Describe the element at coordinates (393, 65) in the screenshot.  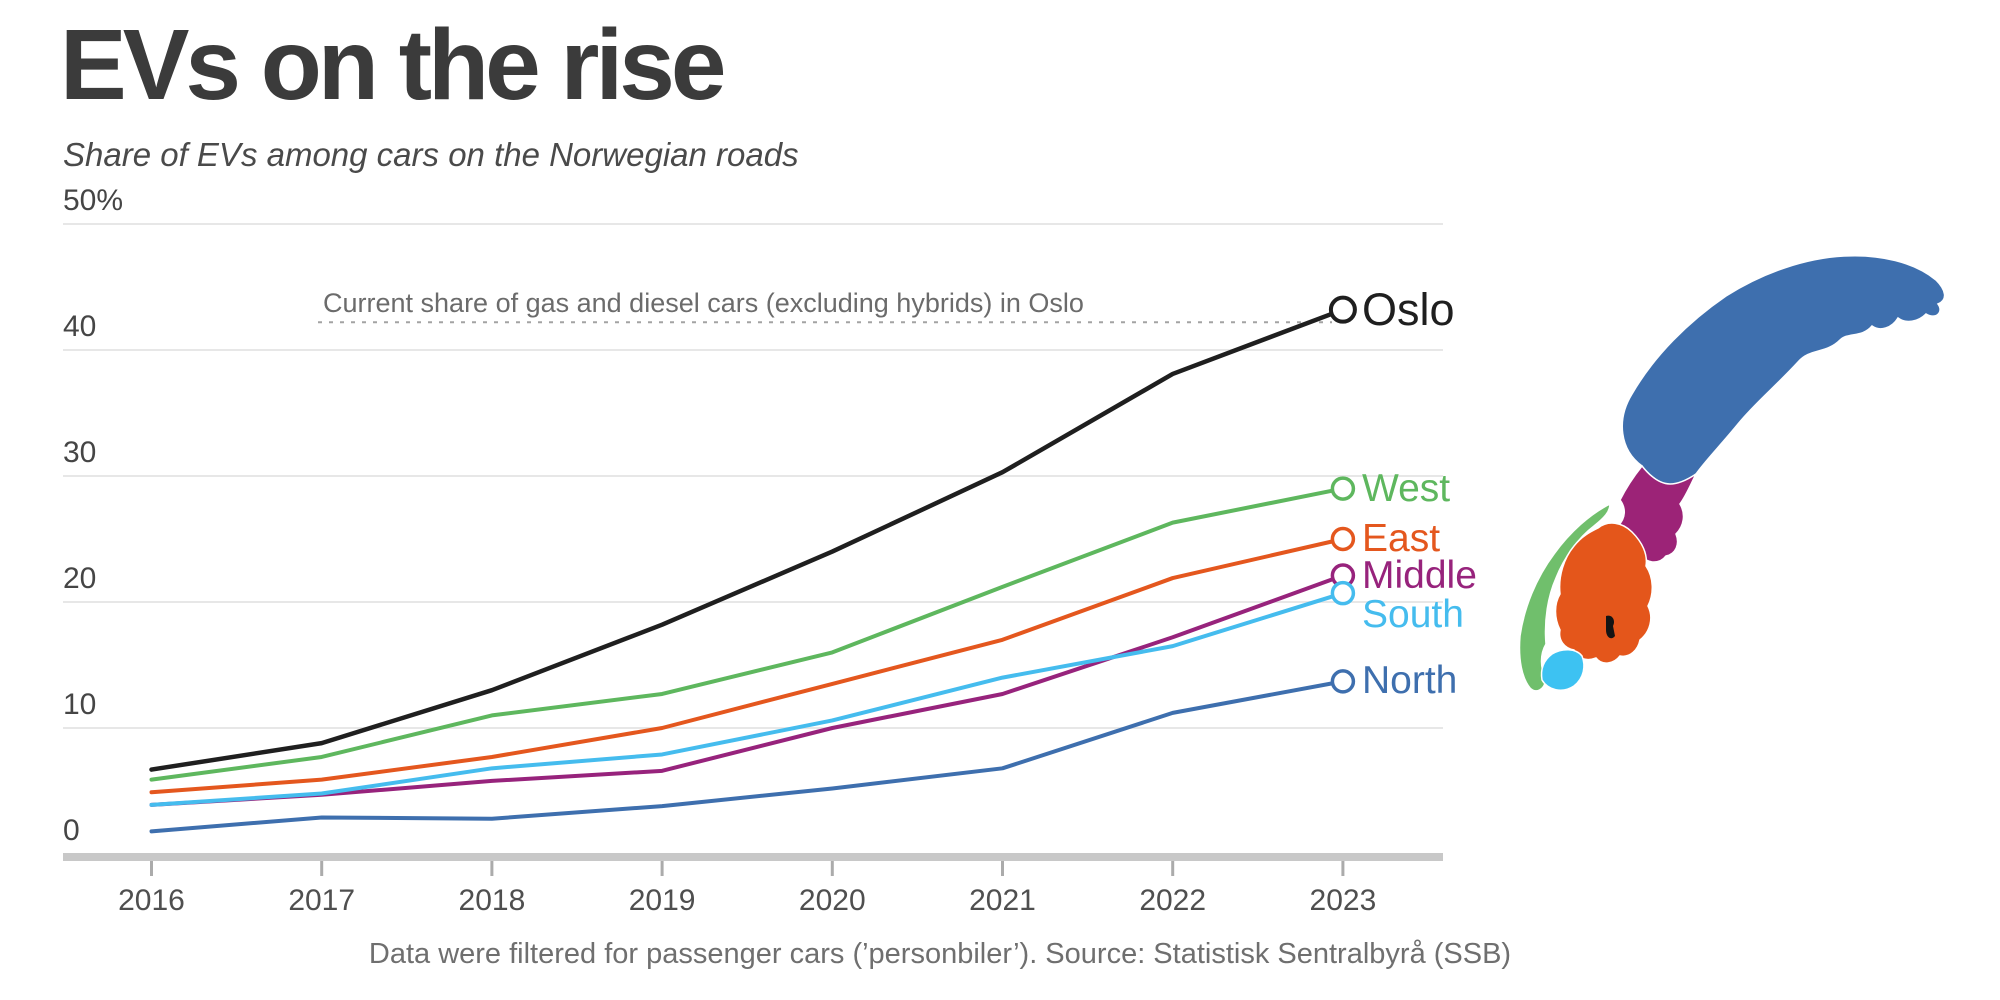
I see `page-title: EVs on the rise` at that location.